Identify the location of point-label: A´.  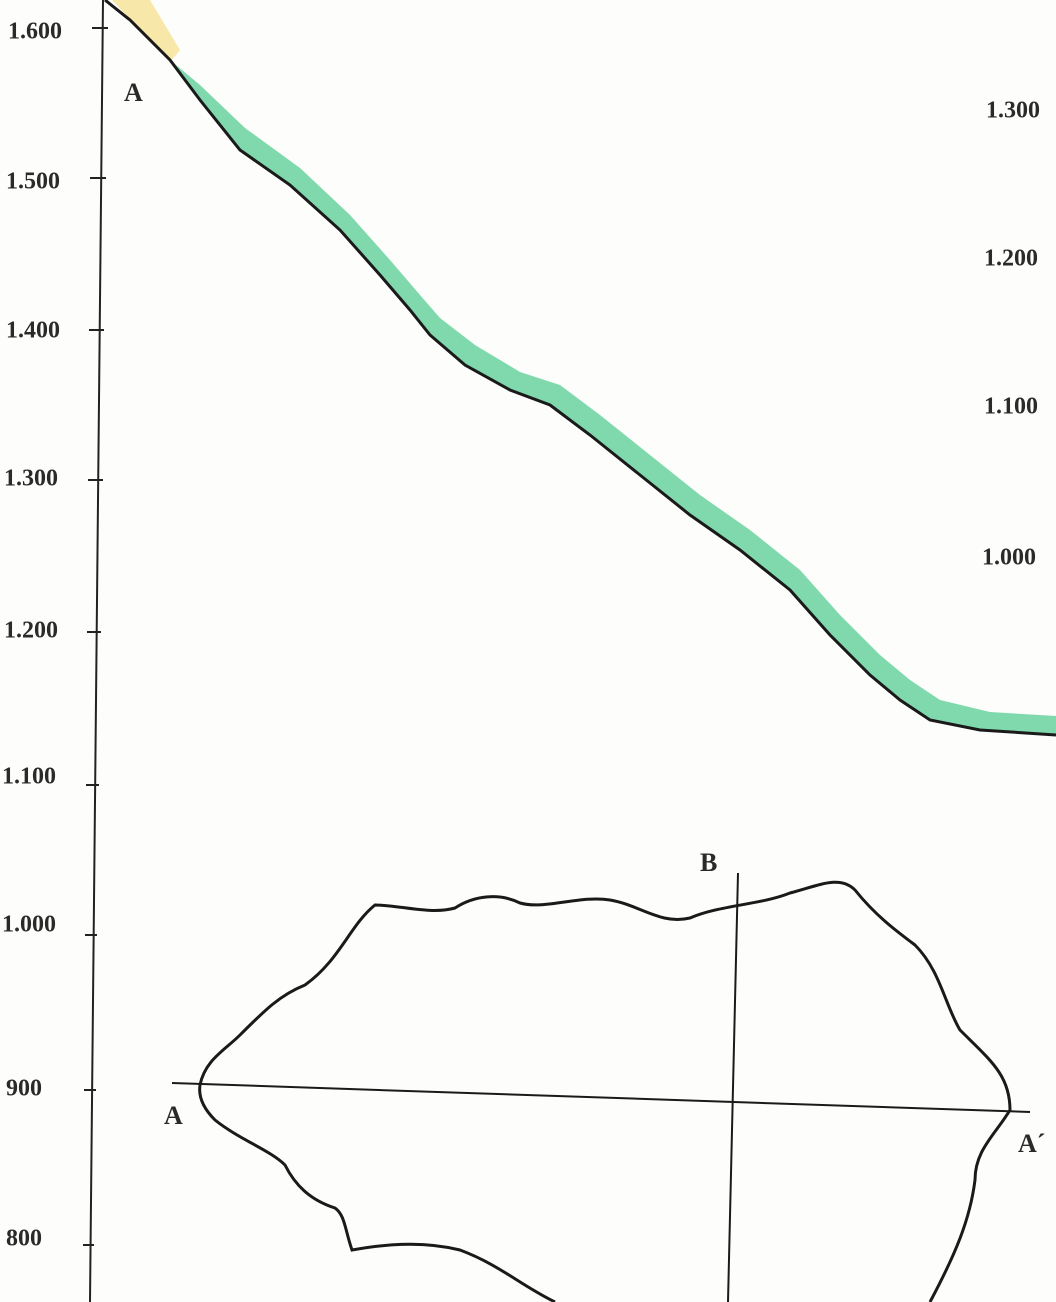
(1031, 1143).